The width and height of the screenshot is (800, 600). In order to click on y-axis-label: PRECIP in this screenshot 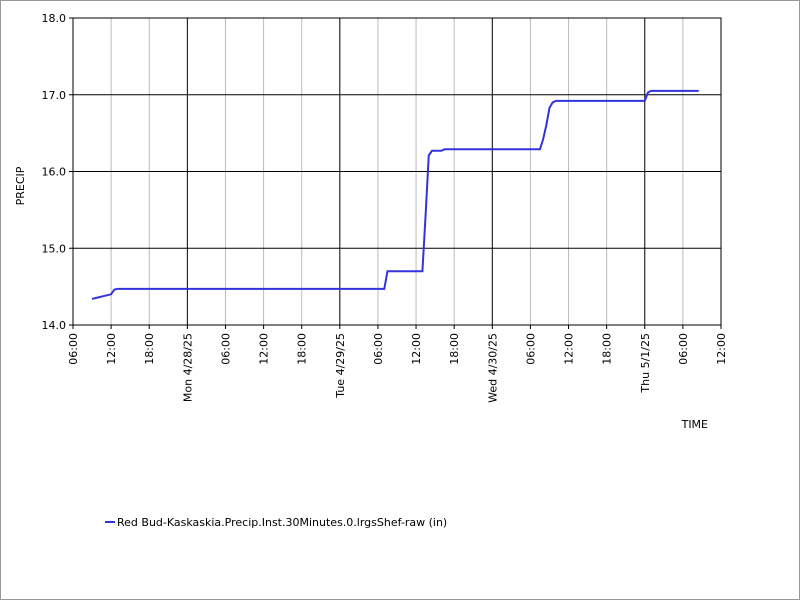, I will do `click(20, 185)`.